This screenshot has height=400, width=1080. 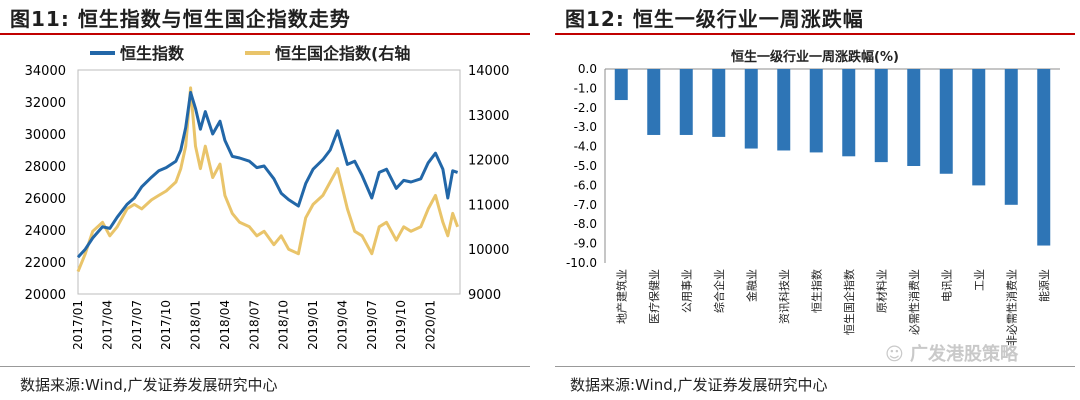 What do you see at coordinates (751, 285) in the screenshot?
I see `bar-category-label: 金融业` at bounding box center [751, 285].